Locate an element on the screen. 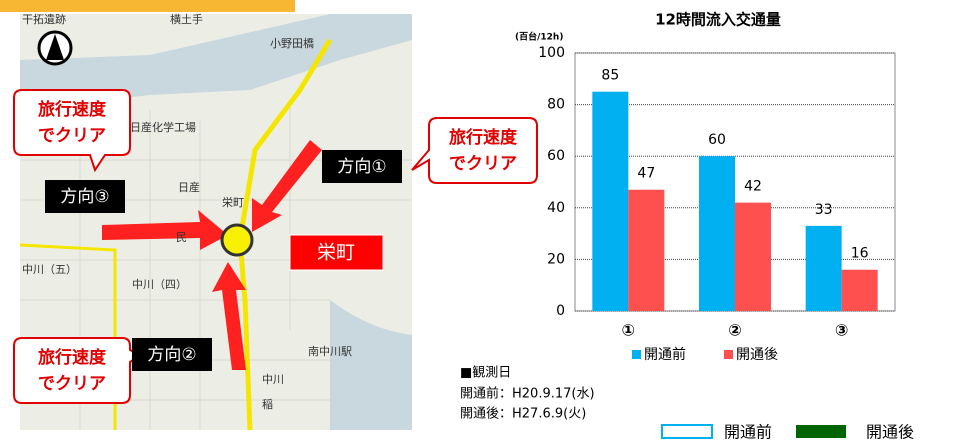  x-tick-label: ③ is located at coordinates (842, 330).